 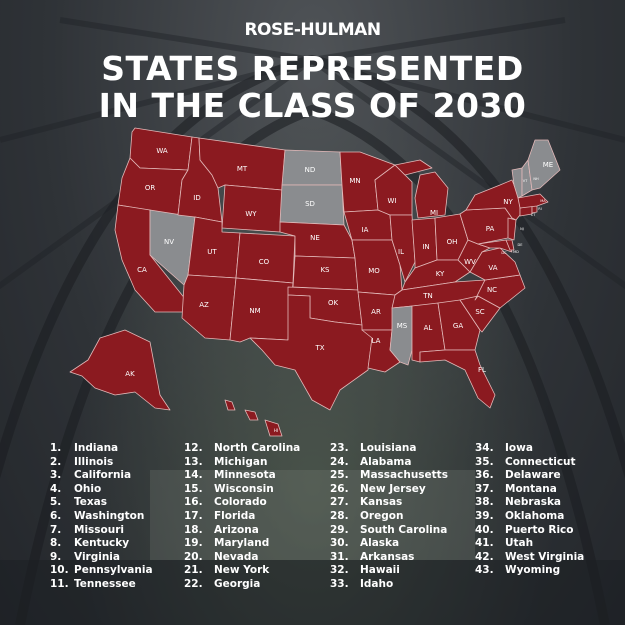 What do you see at coordinates (495, 246) in the screenshot?
I see `state-md` at bounding box center [495, 246].